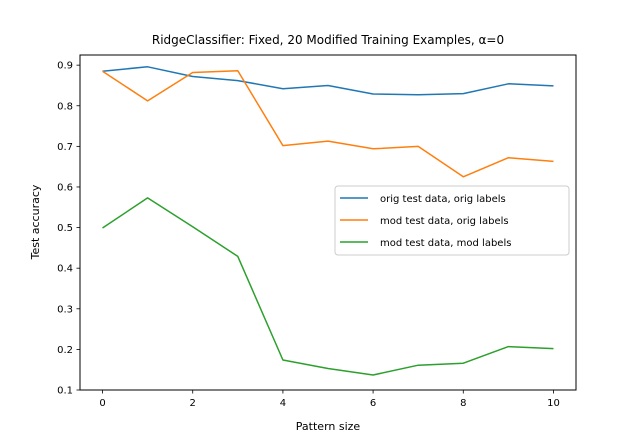 The image size is (640, 438). What do you see at coordinates (65, 147) in the screenshot?
I see `y-tick-label: 0.7` at bounding box center [65, 147].